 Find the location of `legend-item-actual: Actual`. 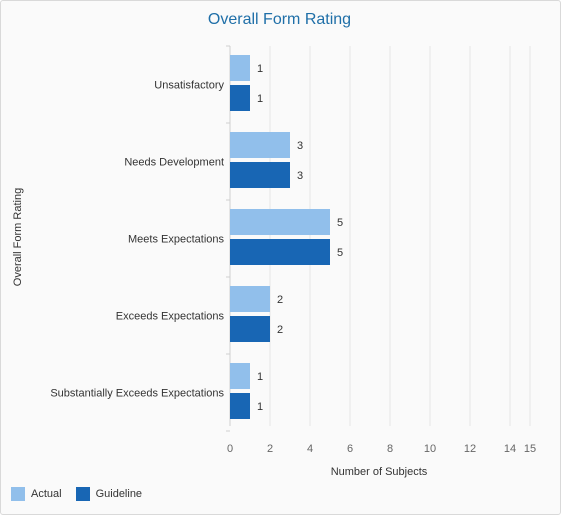

legend-item-actual: Actual is located at coordinates (36, 494).